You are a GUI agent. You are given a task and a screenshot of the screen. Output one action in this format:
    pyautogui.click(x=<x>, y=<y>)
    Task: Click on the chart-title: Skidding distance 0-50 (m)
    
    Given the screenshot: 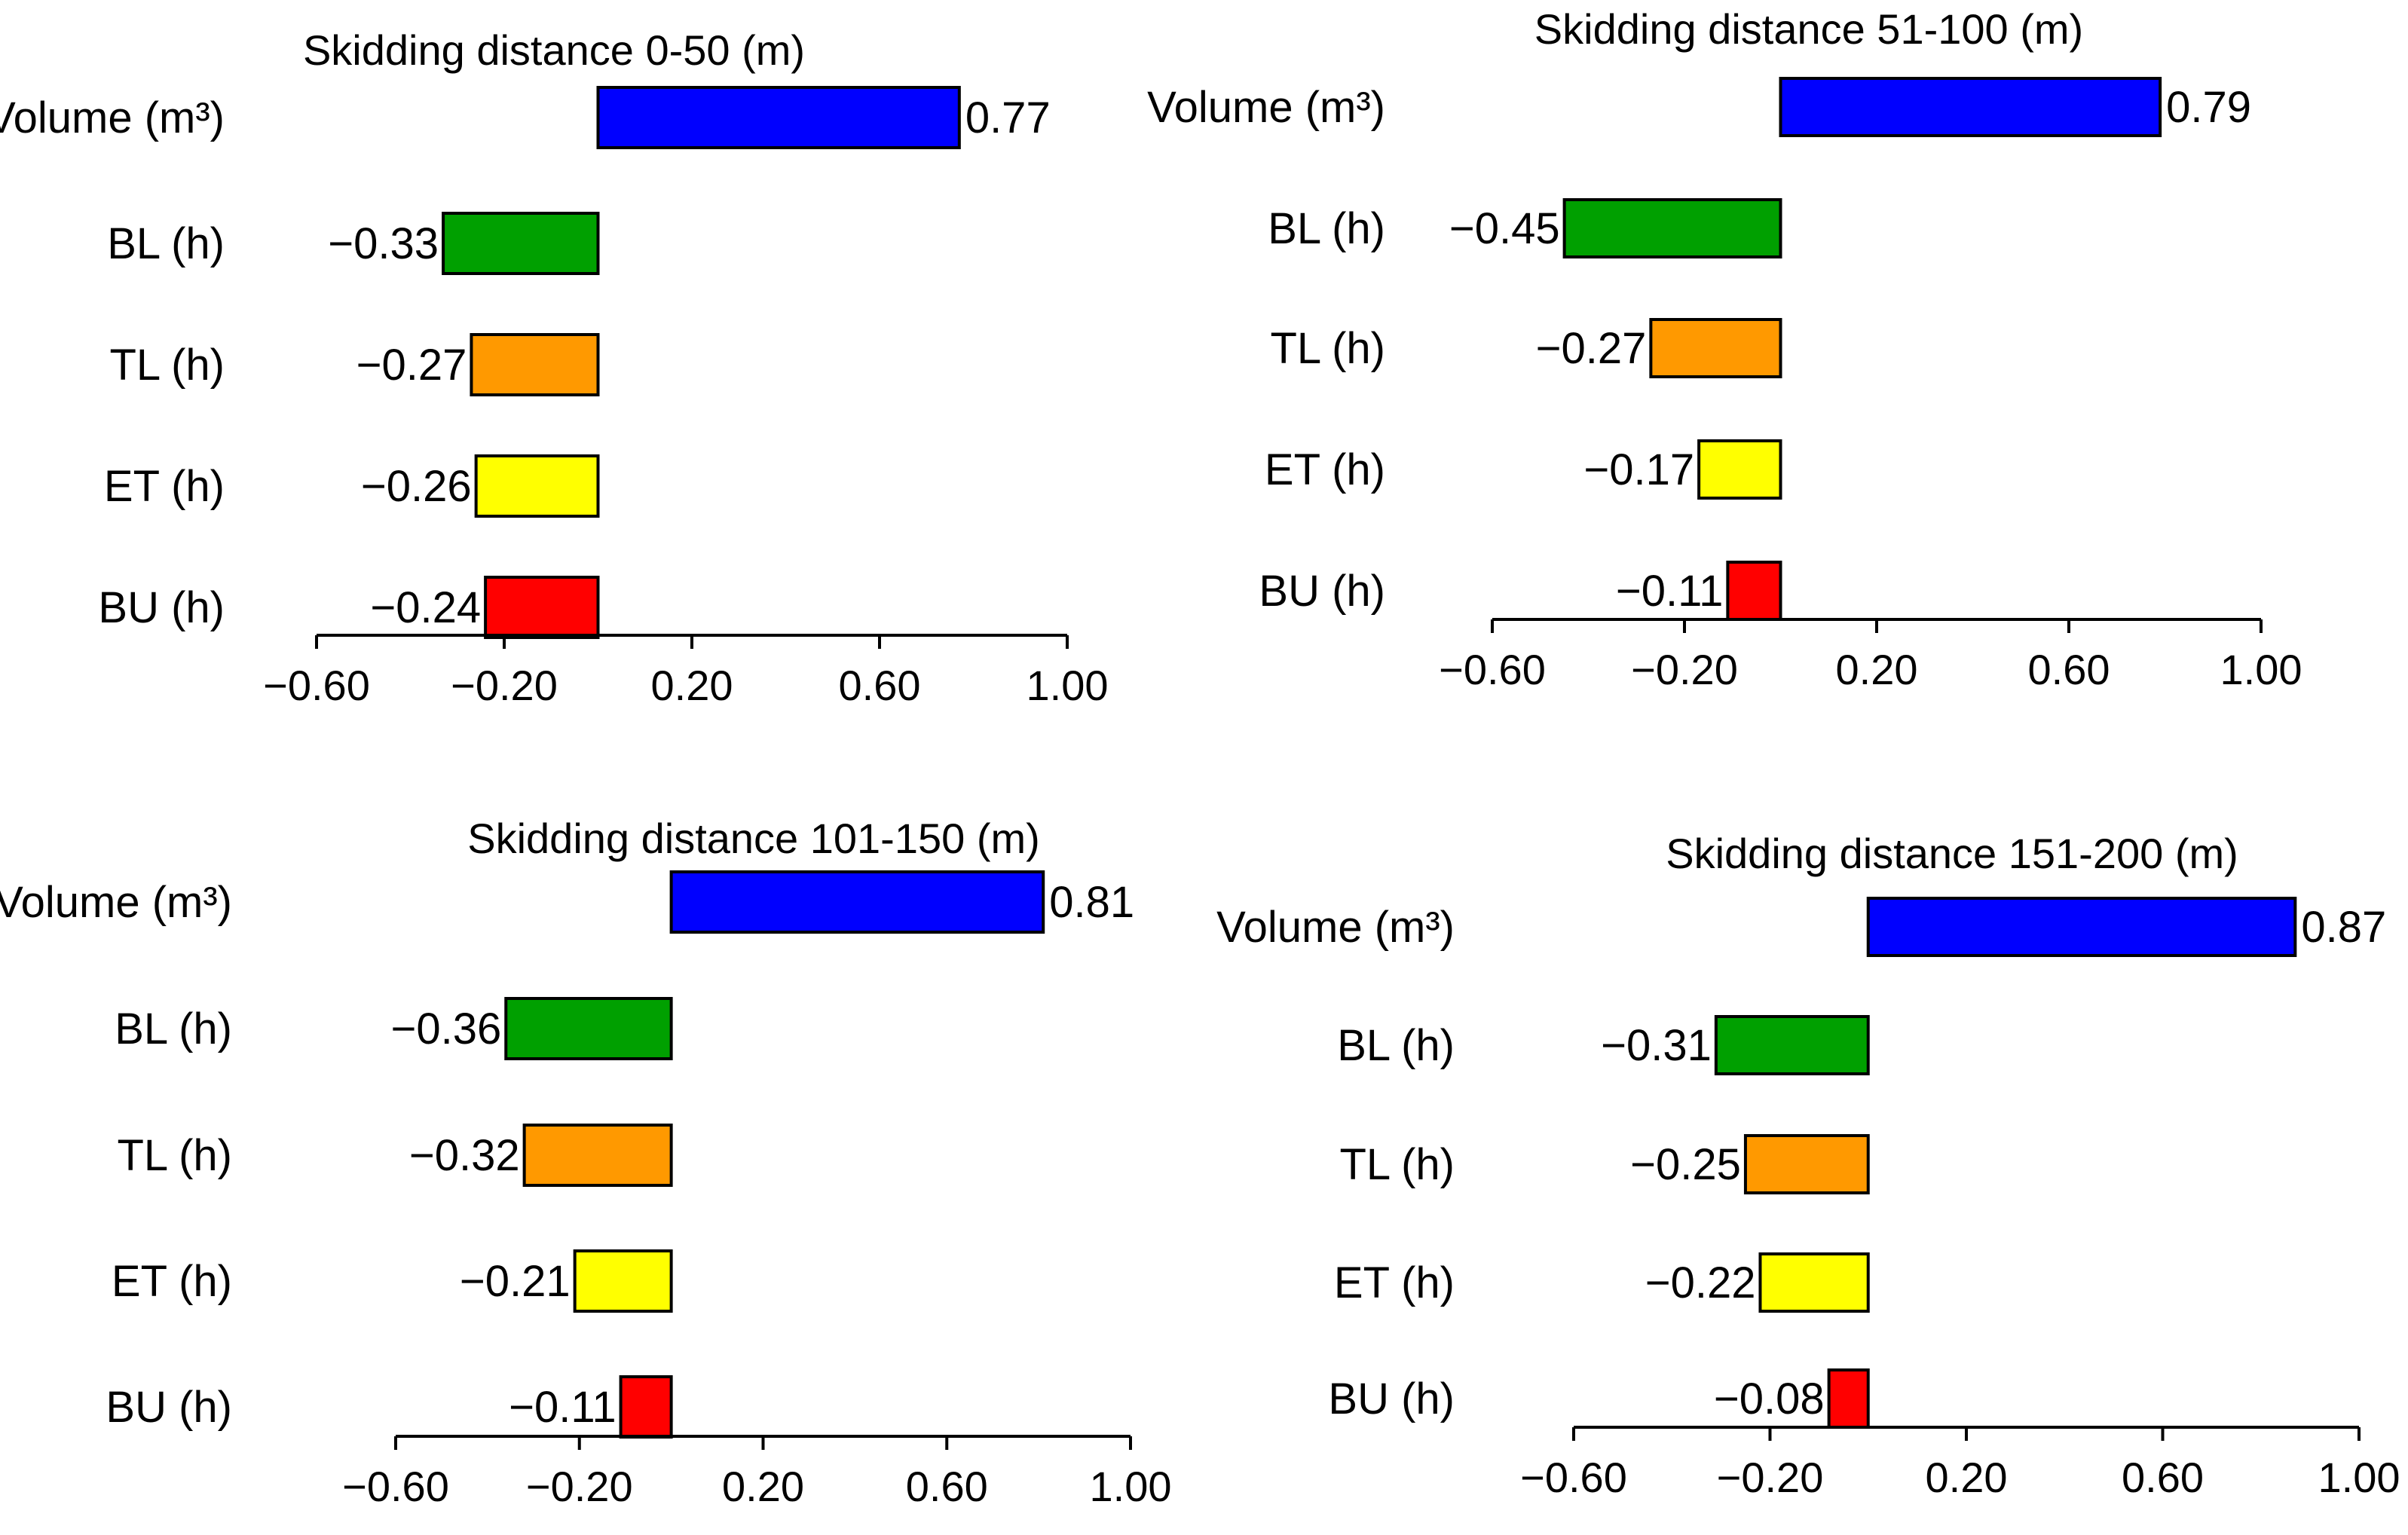 What is the action you would take?
    pyautogui.click(x=554, y=50)
    